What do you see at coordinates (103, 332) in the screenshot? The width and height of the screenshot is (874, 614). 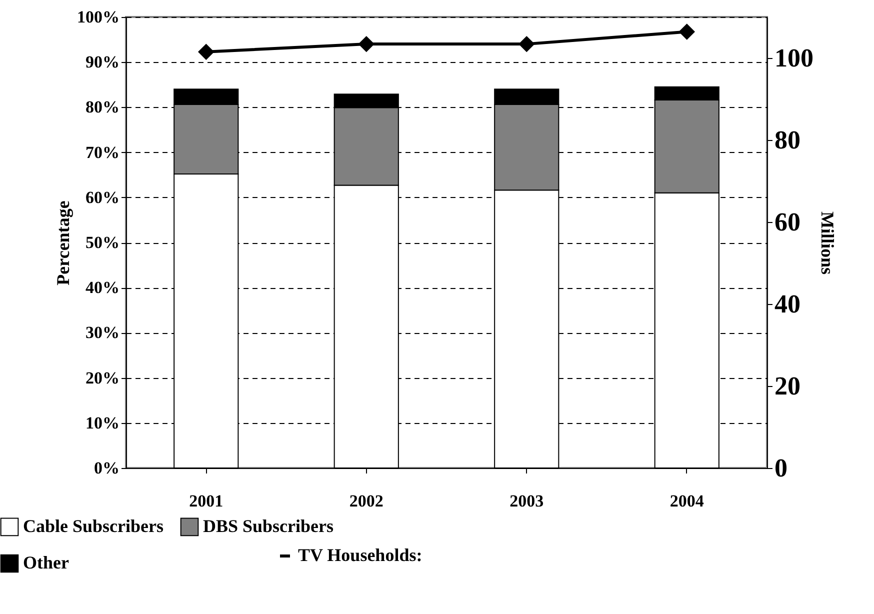 I see `y-tick-label: 30%` at bounding box center [103, 332].